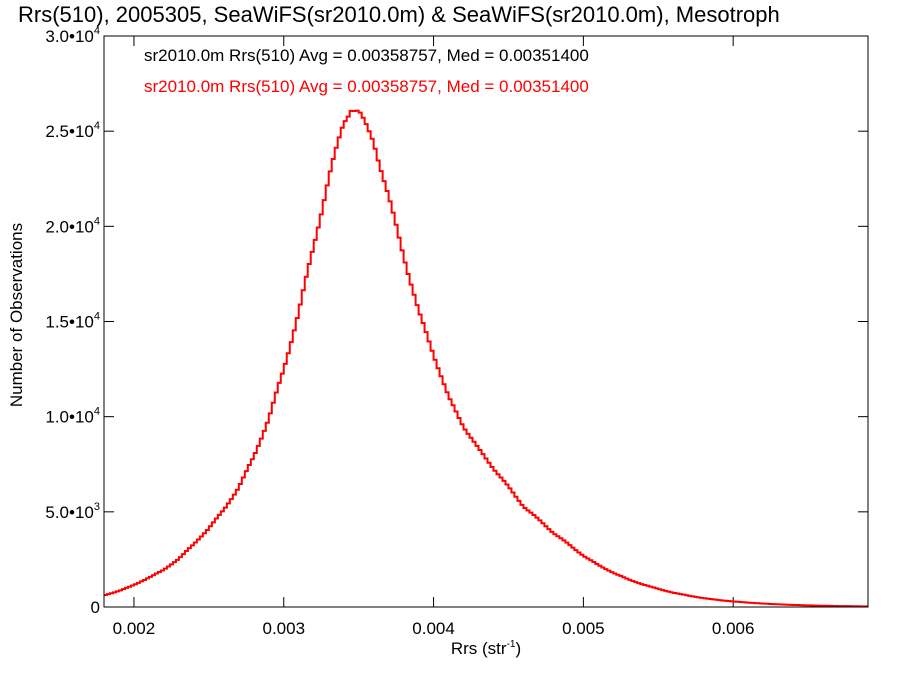  I want to click on x-axis-label-main: Rrs (str, so click(479, 648).